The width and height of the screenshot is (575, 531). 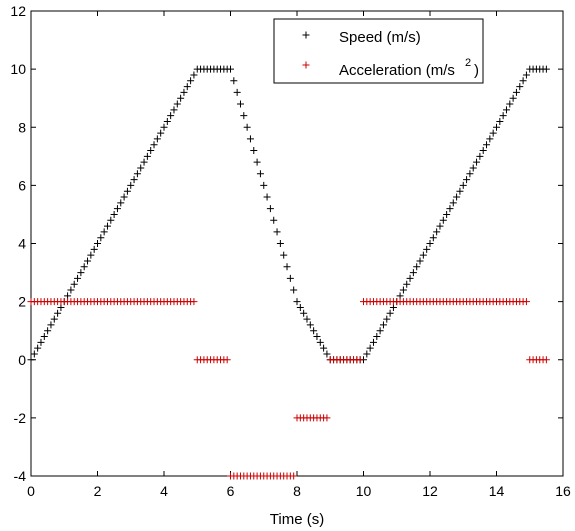 What do you see at coordinates (20, 476) in the screenshot?
I see `y-tick-label: -4` at bounding box center [20, 476].